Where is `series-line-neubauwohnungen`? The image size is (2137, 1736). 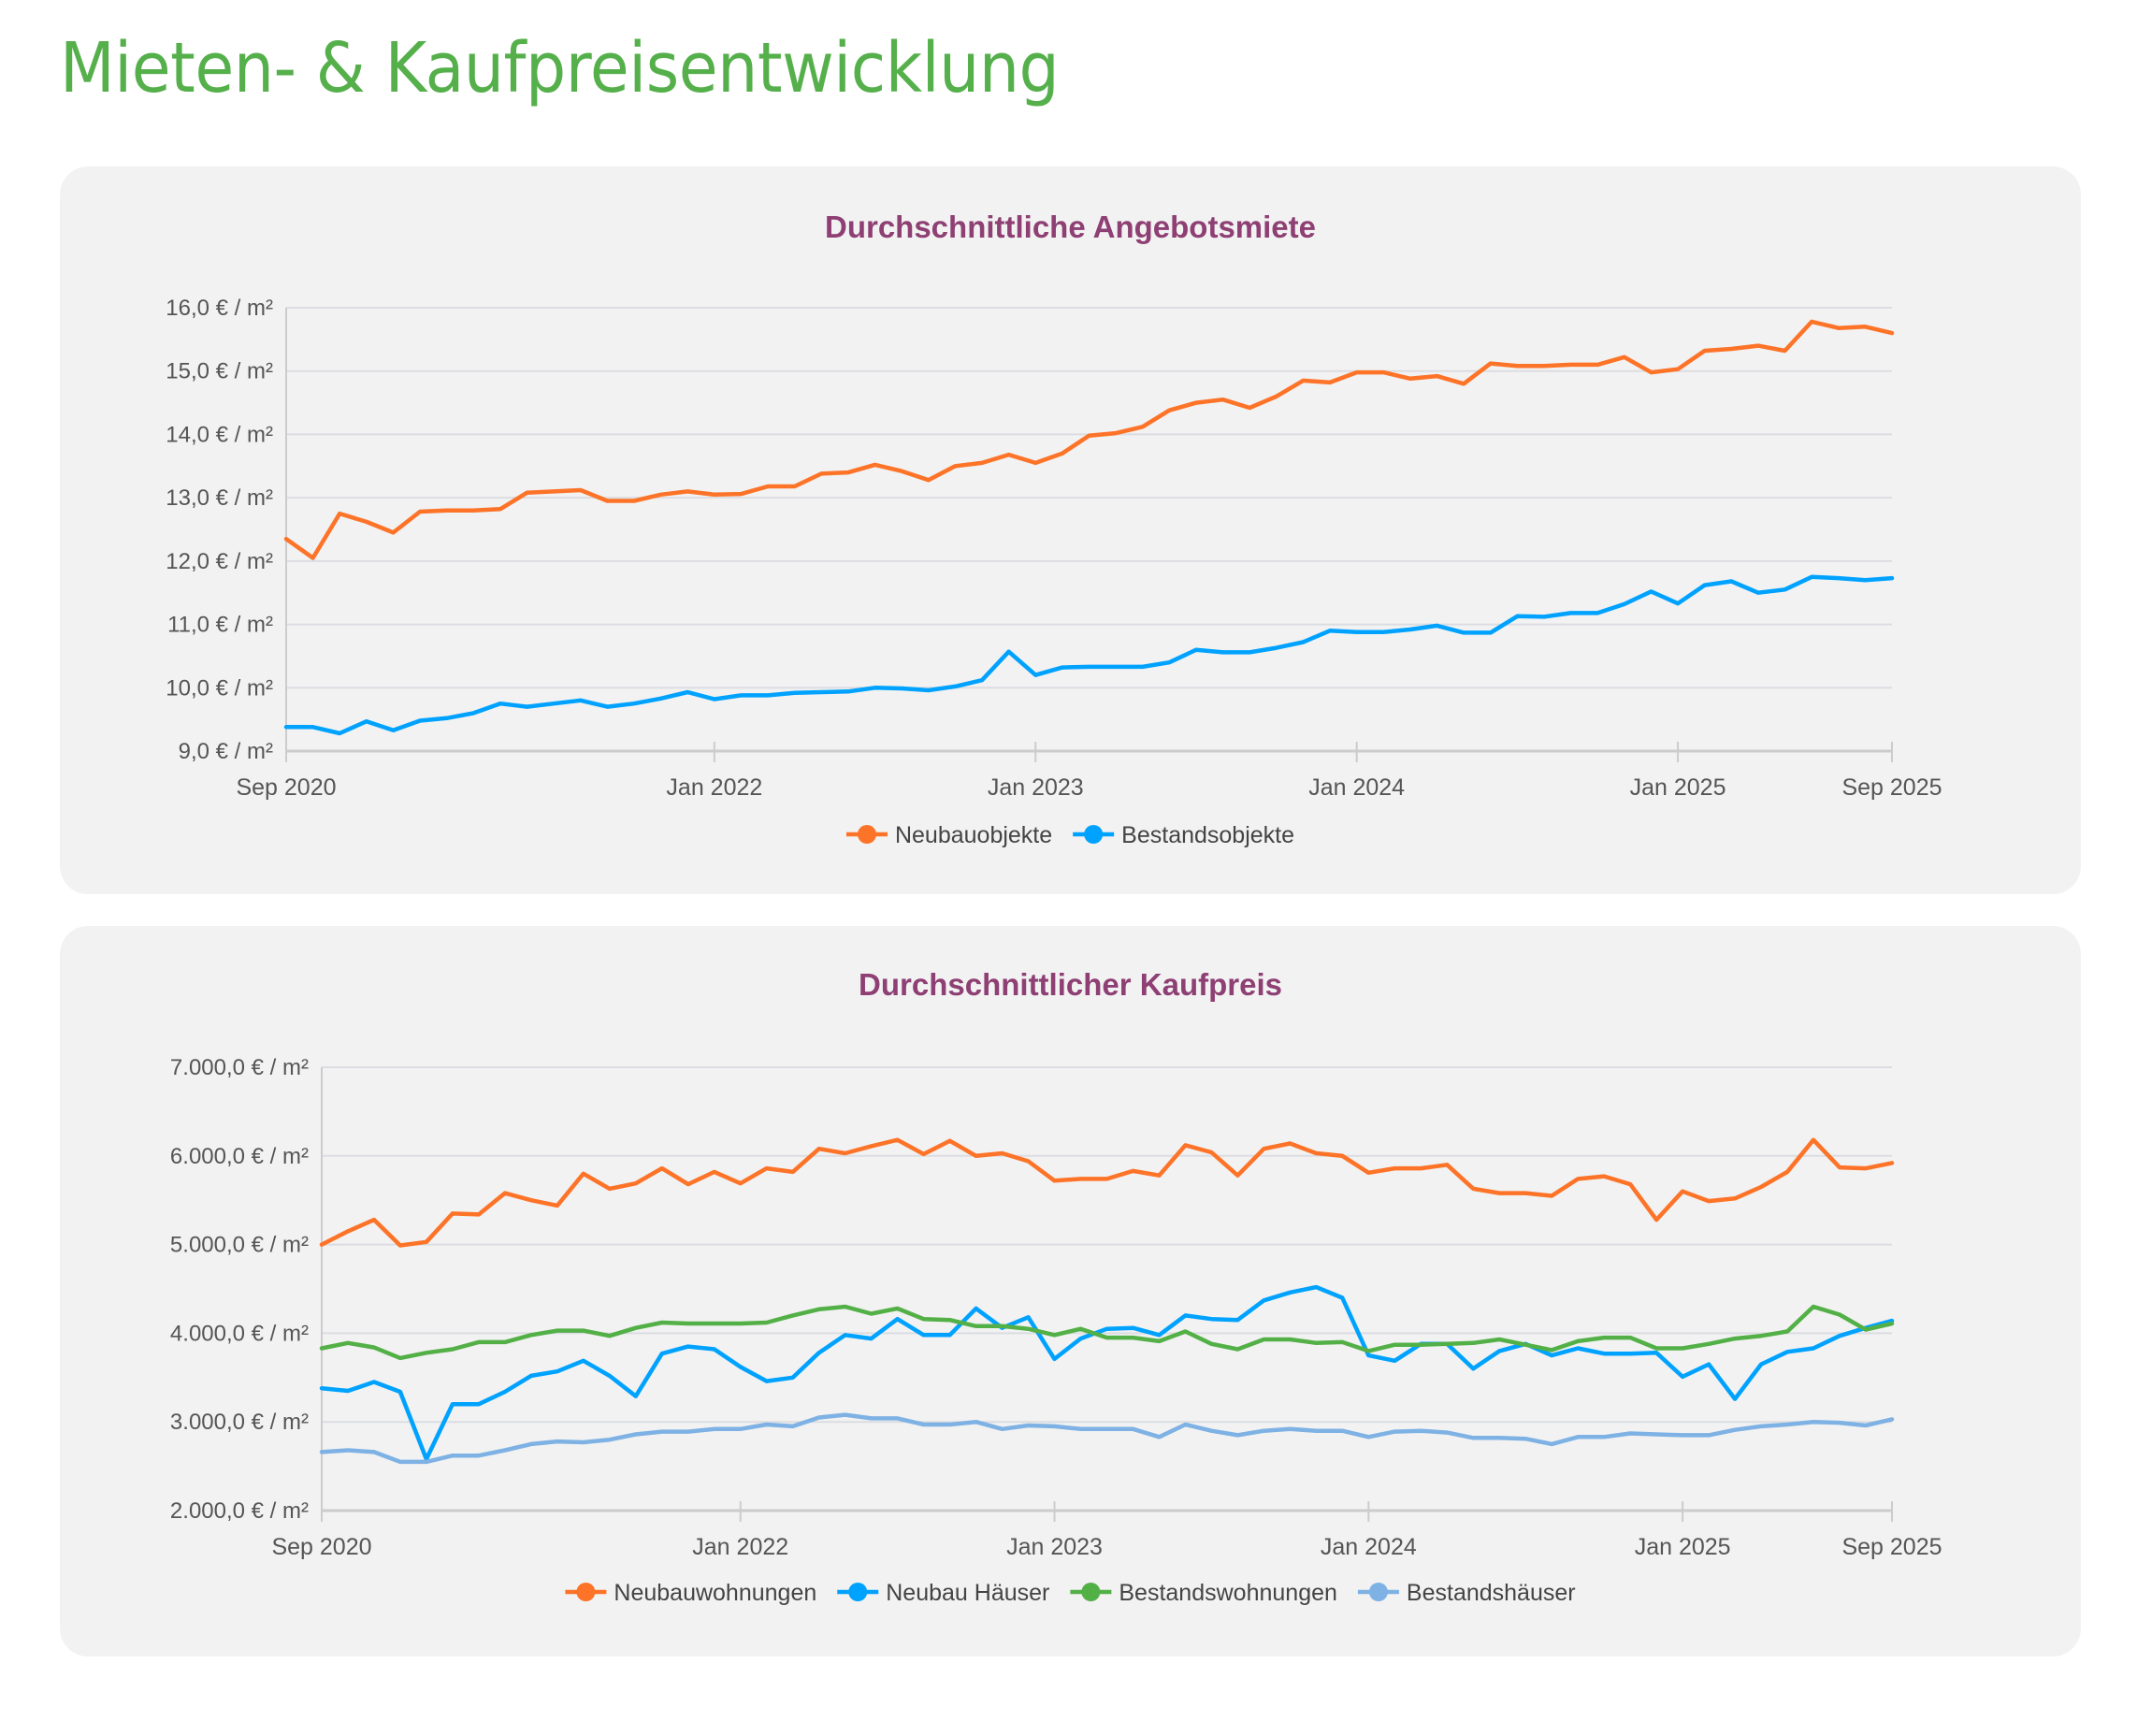 series-line-neubauwohnungen is located at coordinates (1107, 1192).